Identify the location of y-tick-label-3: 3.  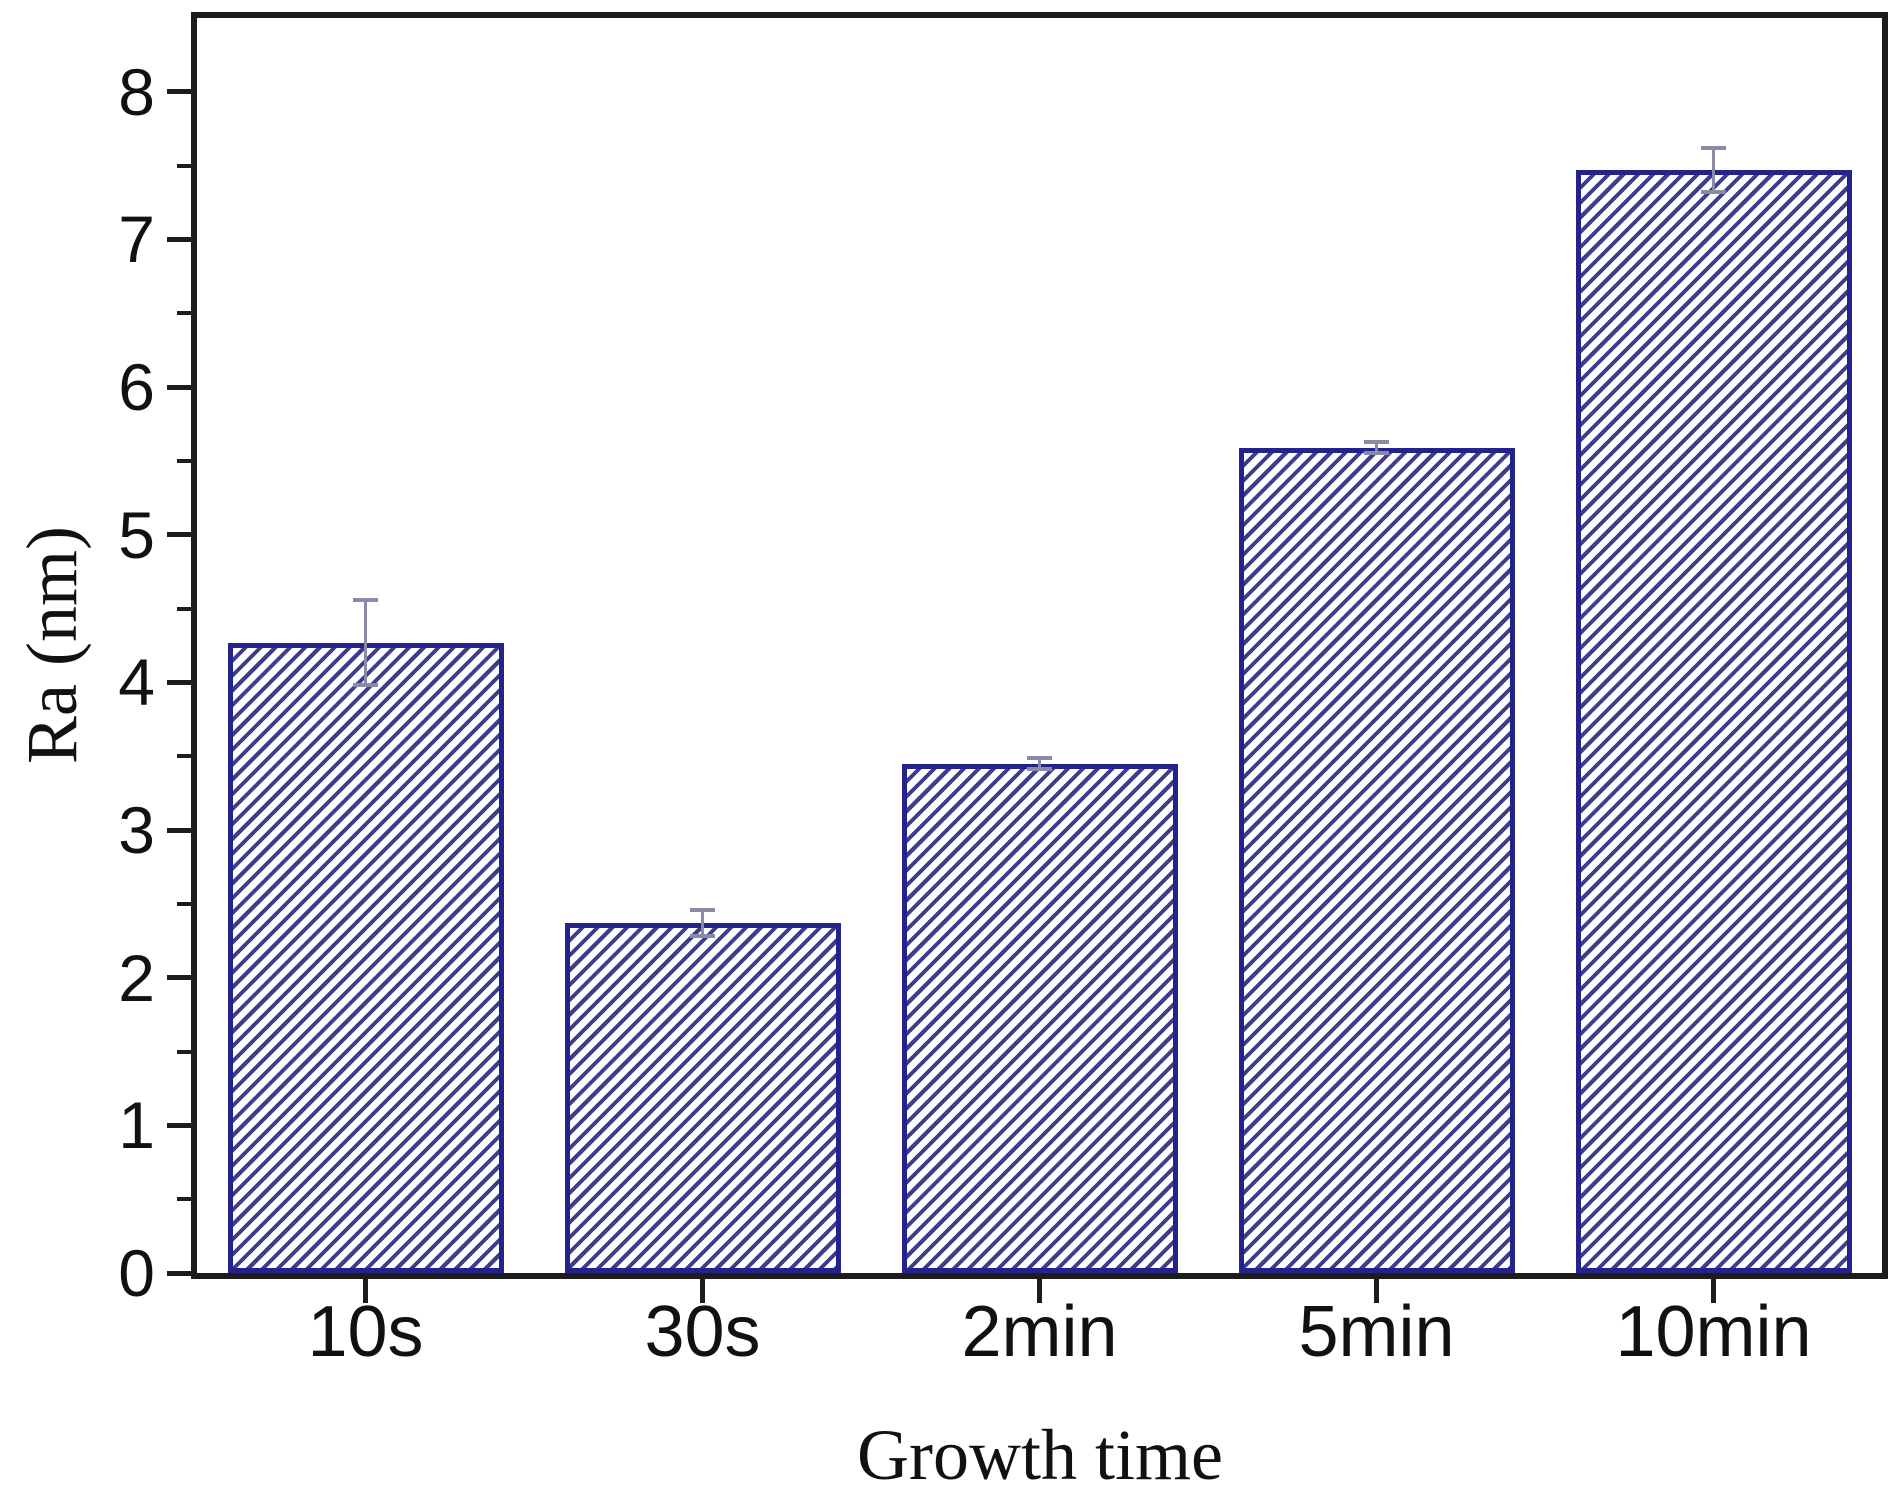
(136, 830).